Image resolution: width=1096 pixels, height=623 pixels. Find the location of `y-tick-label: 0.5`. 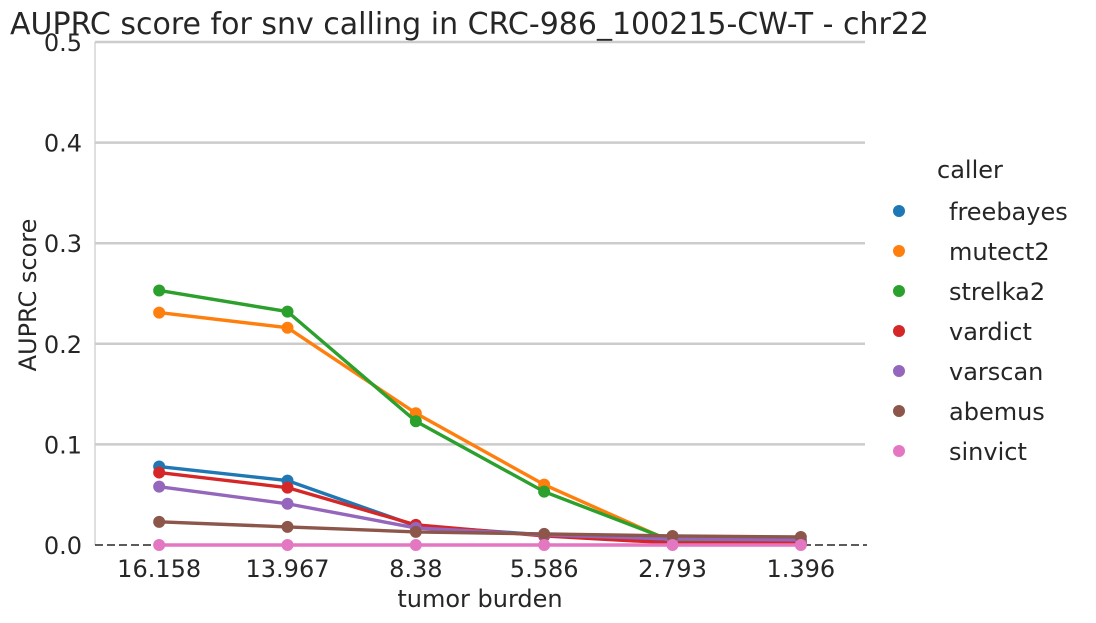

y-tick-label: 0.5 is located at coordinates (63, 43).